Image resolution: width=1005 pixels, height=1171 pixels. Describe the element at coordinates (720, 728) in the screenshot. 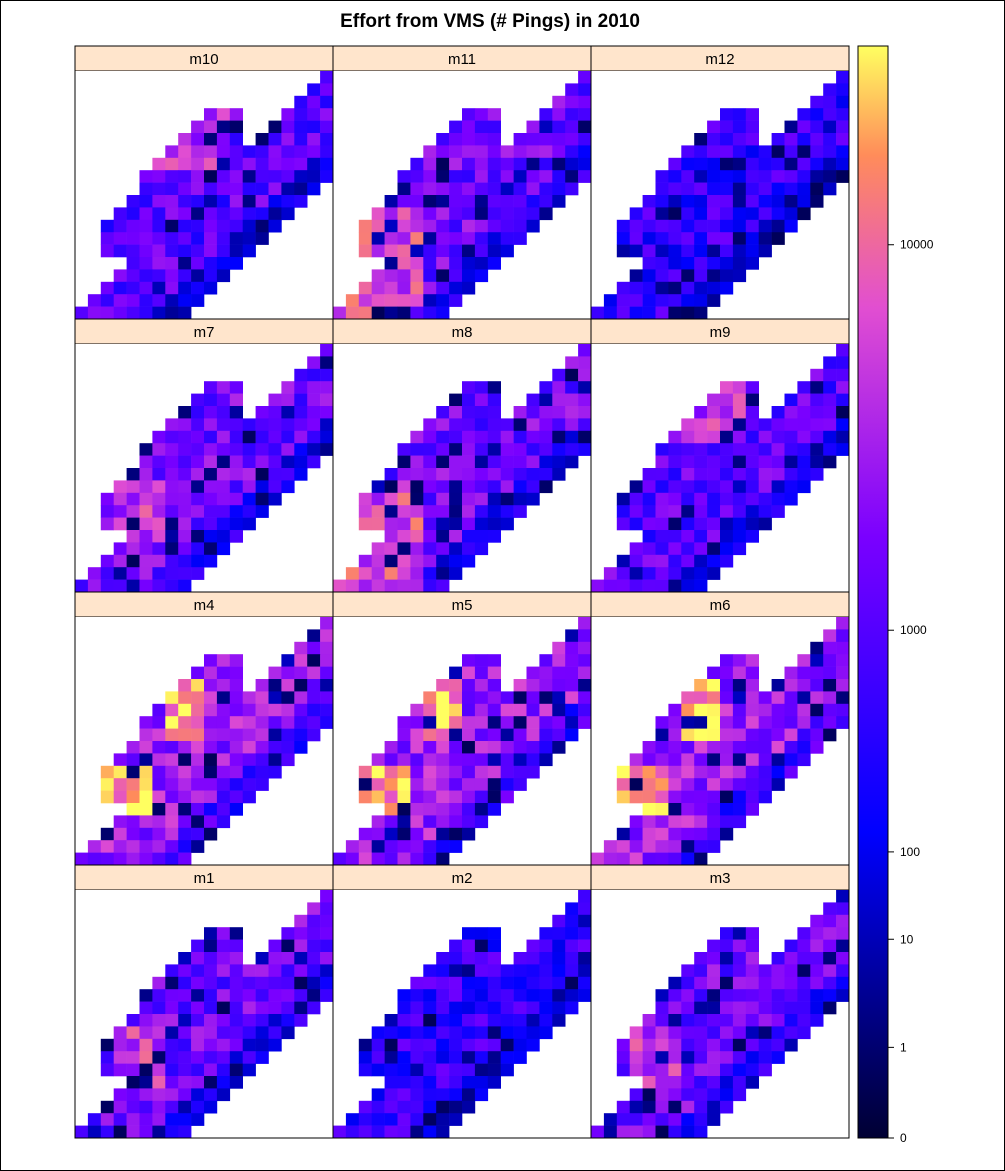

I see `panel-m6: m6` at that location.